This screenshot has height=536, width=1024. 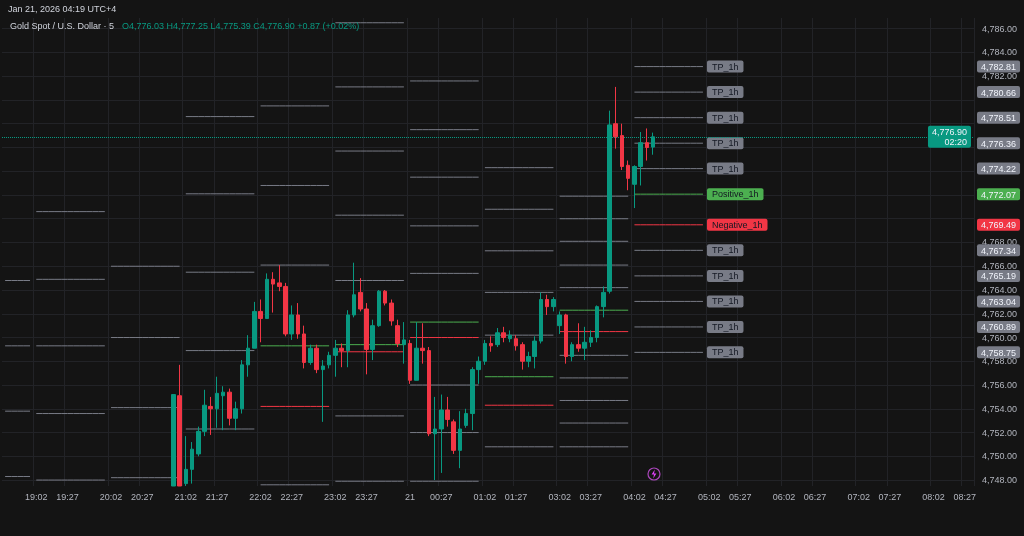 I want to click on y2-tick-label: 4,778.51, so click(x=999, y=118).